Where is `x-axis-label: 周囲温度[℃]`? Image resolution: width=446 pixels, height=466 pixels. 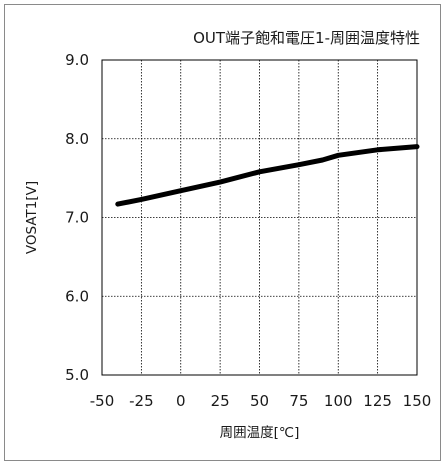 x-axis-label: 周囲温度[℃] is located at coordinates (260, 433).